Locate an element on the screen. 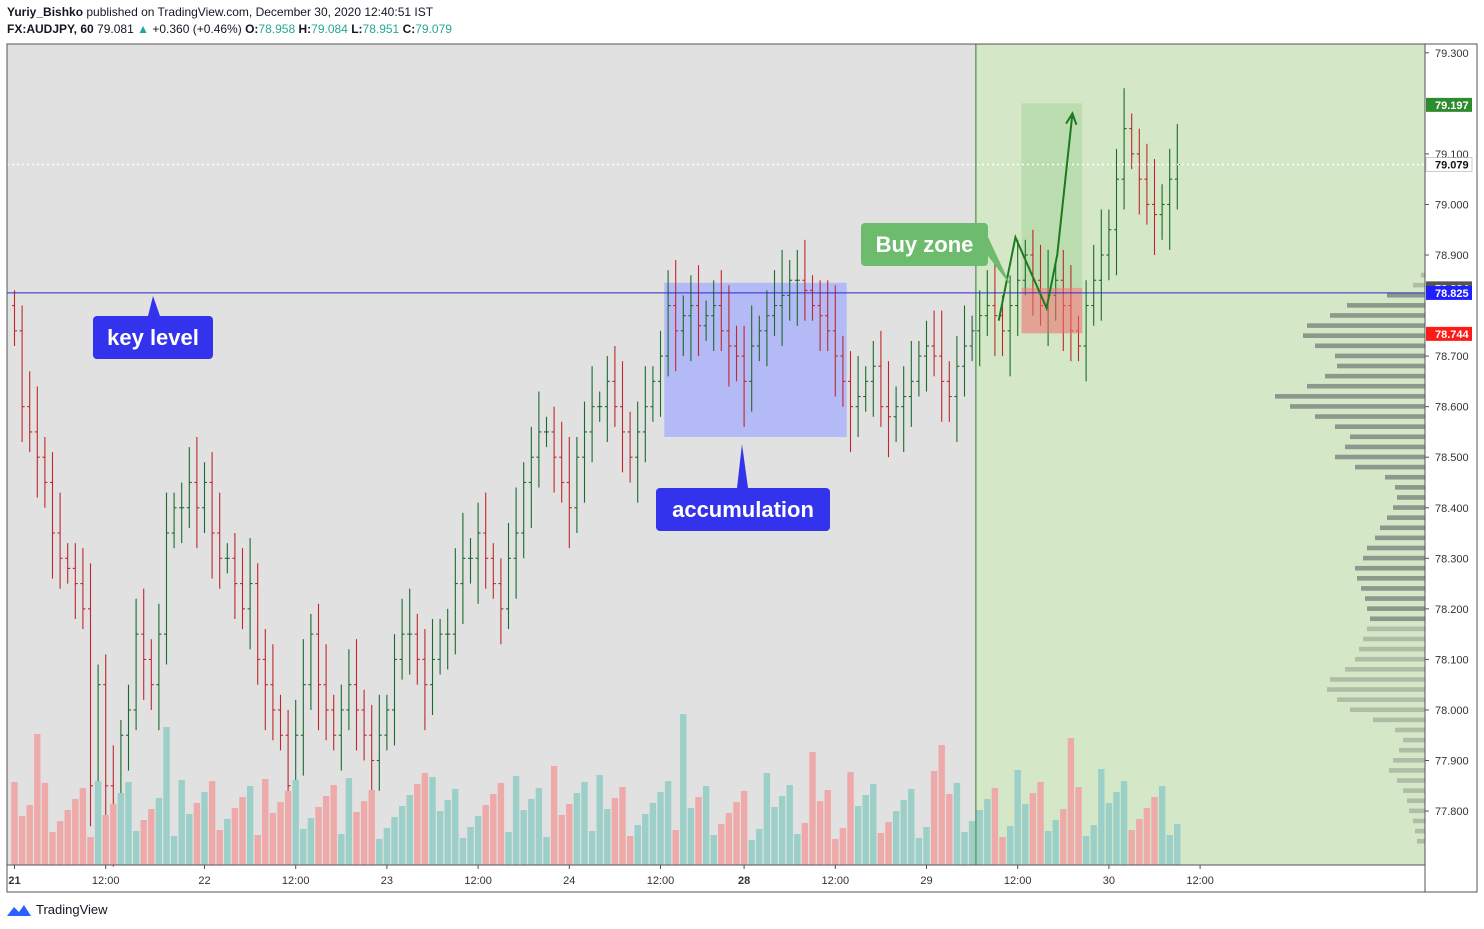 The width and height of the screenshot is (1484, 929). x-tick-label: 23 is located at coordinates (387, 881).